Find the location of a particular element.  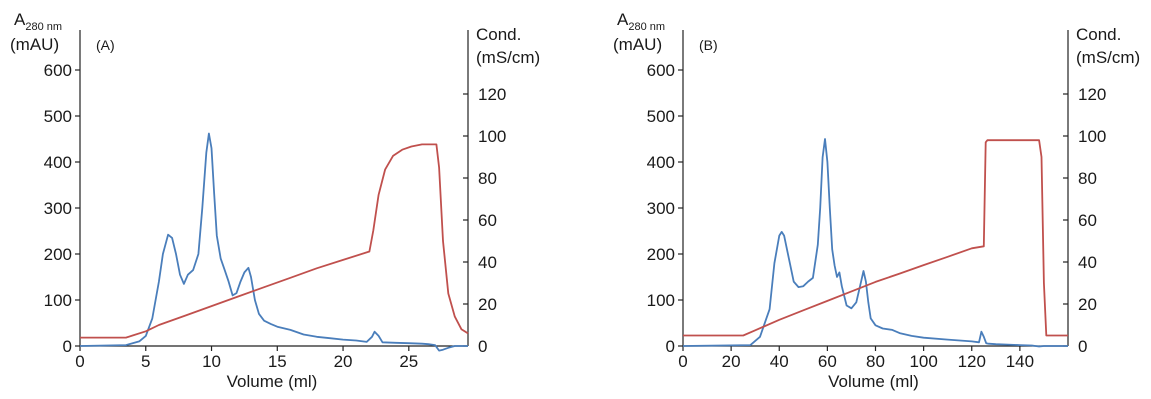

x-tick-label: 120 is located at coordinates (972, 361).